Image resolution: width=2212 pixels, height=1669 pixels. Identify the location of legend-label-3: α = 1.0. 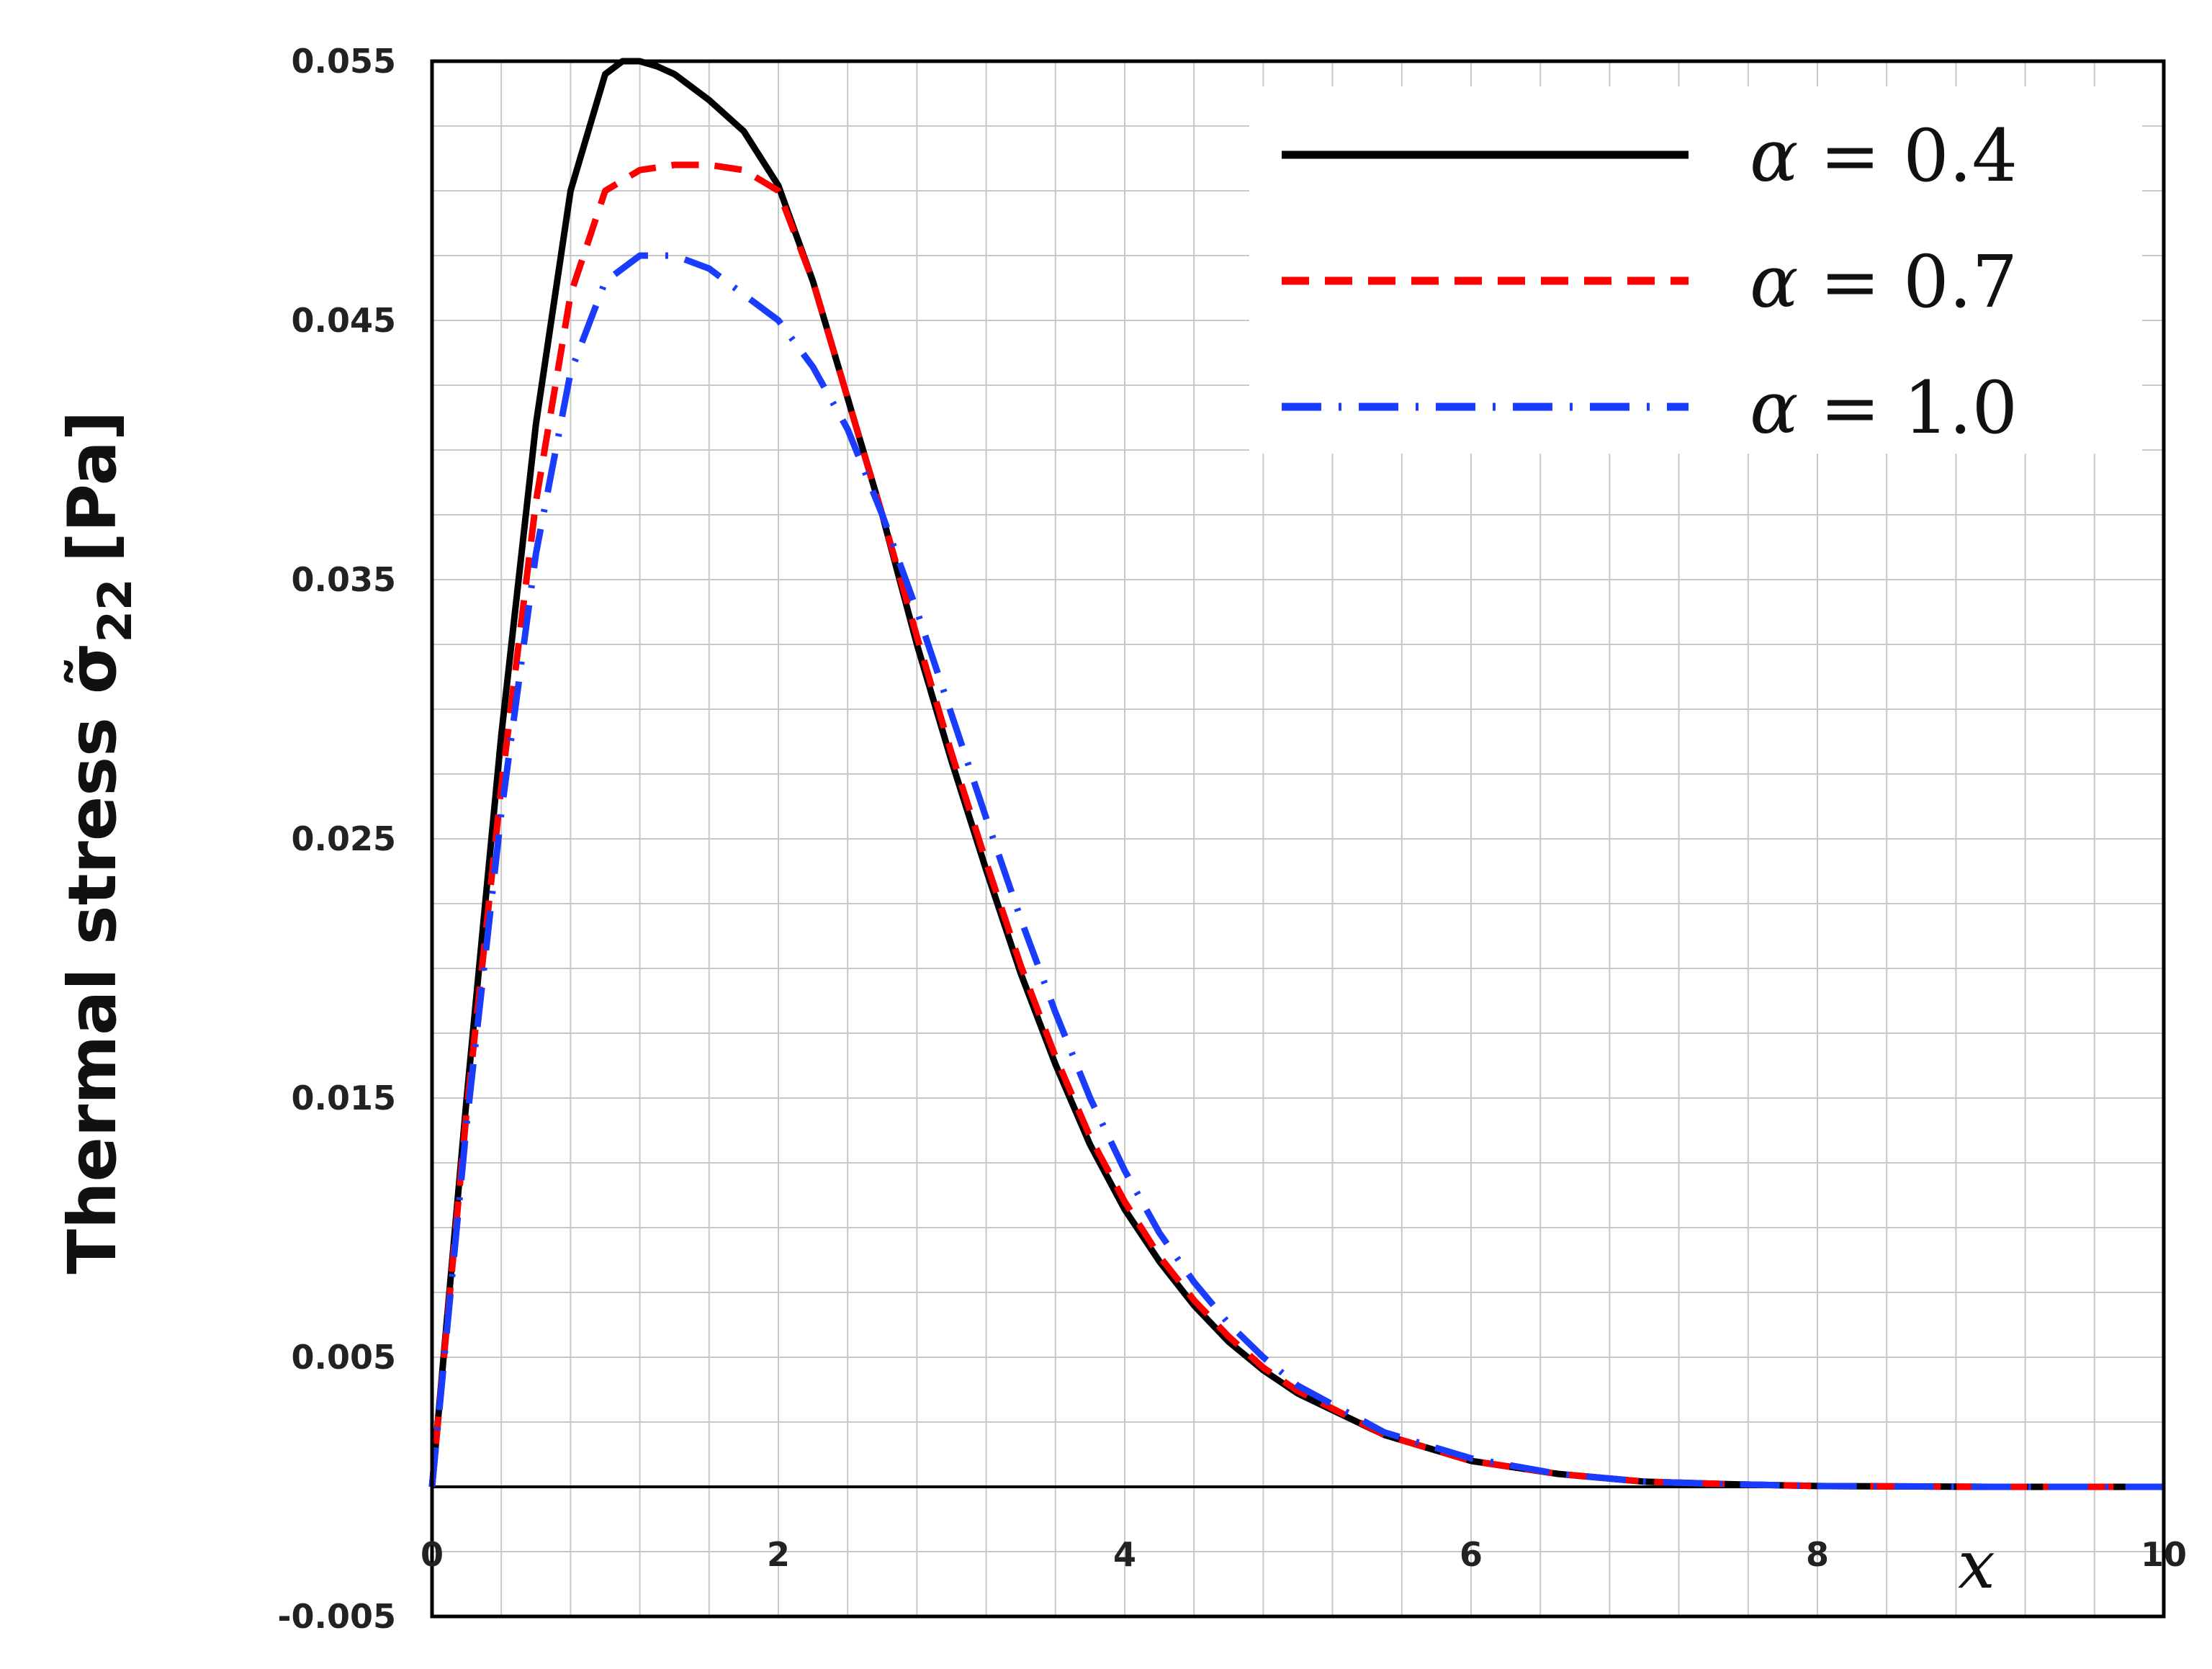
(1884, 408).